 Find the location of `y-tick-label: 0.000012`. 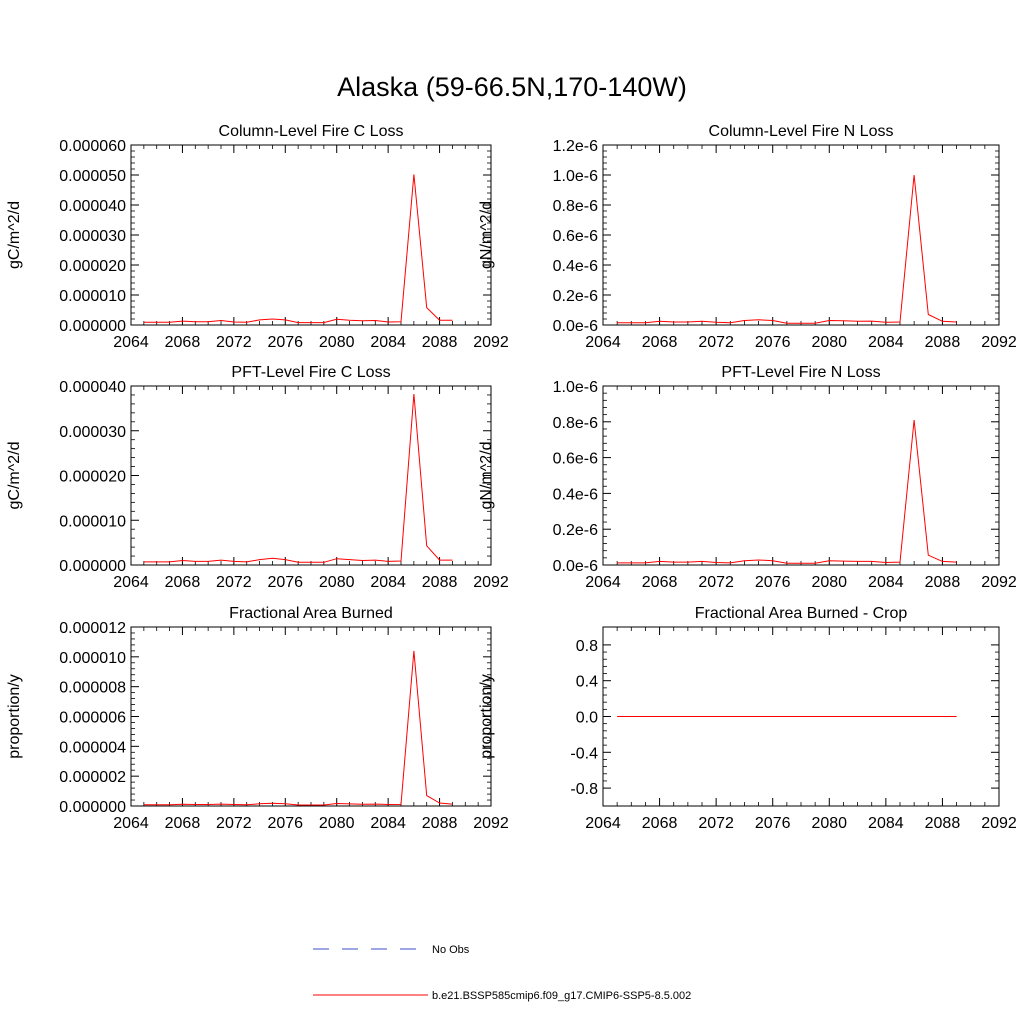

y-tick-label: 0.000012 is located at coordinates (92, 628).